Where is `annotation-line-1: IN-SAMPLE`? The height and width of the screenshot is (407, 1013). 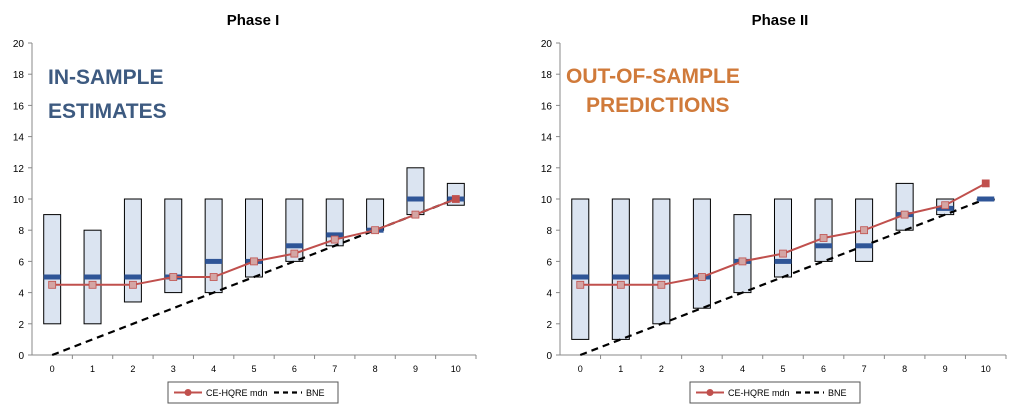
annotation-line-1: IN-SAMPLE is located at coordinates (106, 77).